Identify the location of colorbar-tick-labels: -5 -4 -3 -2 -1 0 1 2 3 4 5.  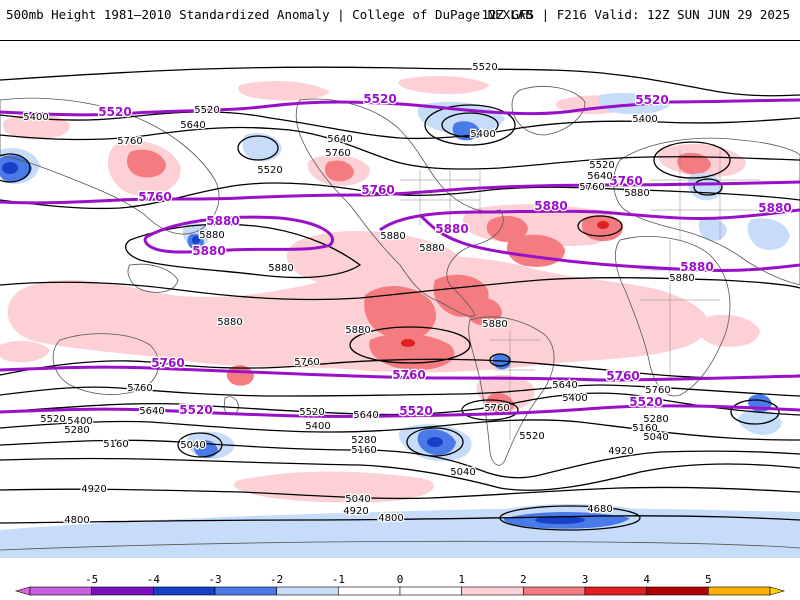
(398, 579).